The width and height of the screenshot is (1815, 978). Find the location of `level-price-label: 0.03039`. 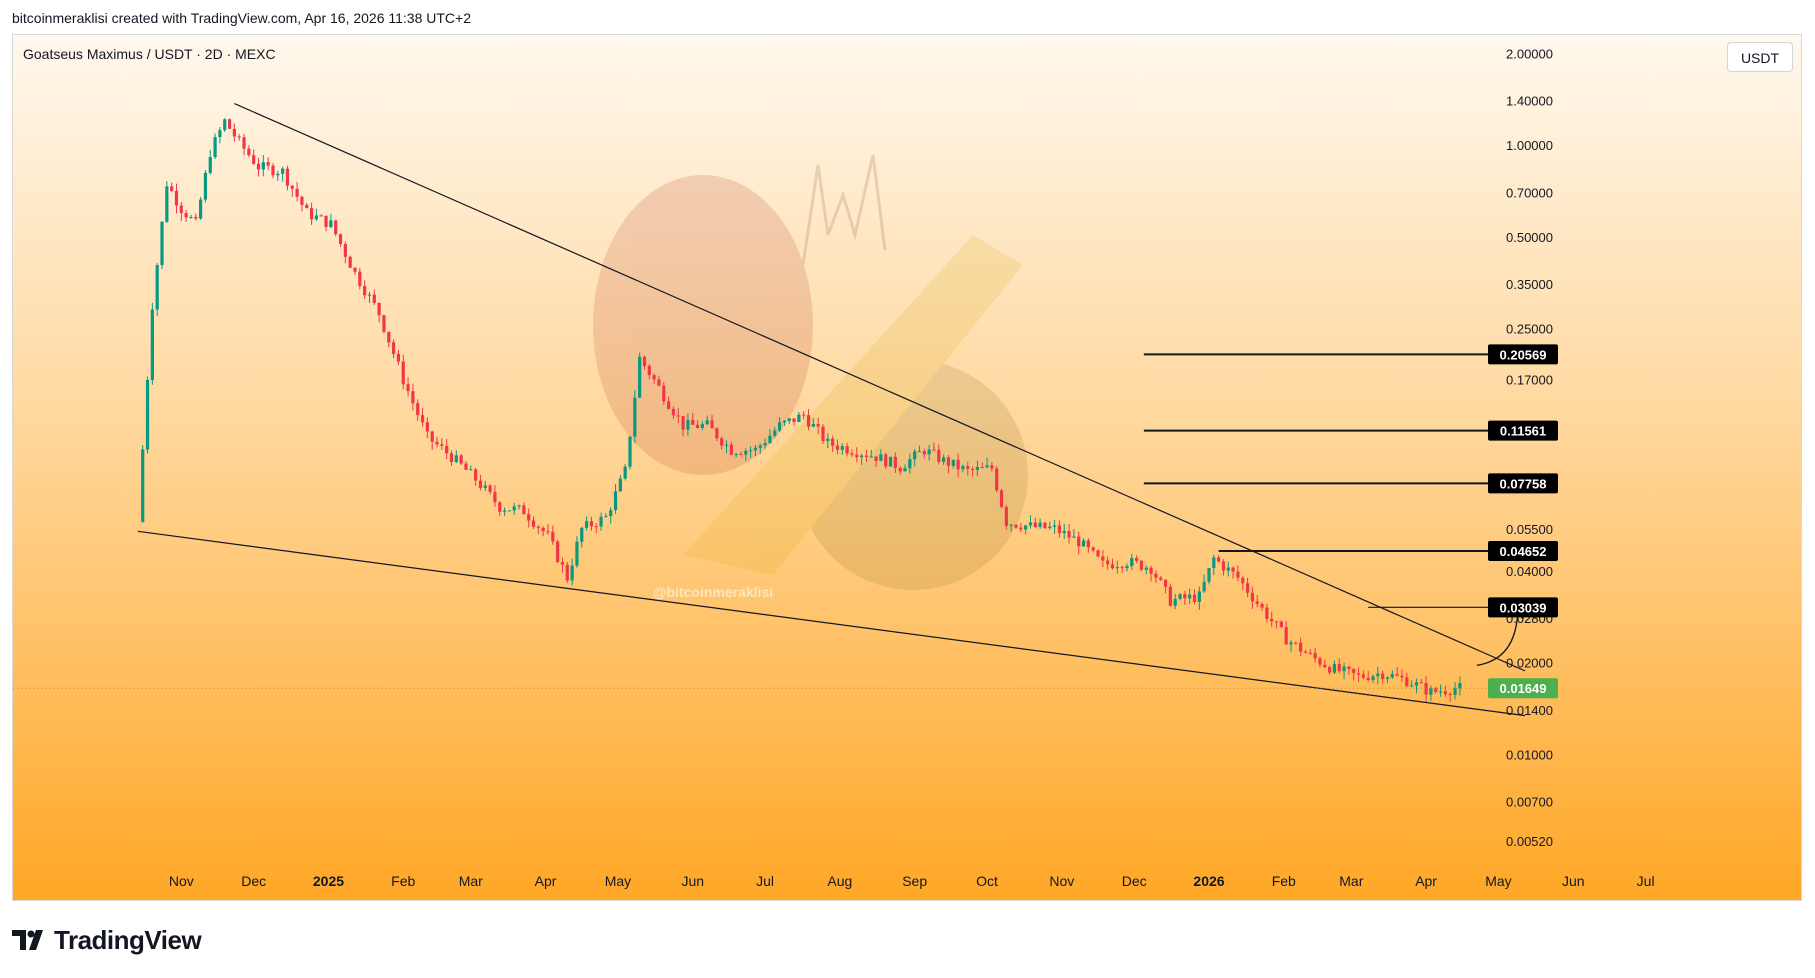

level-price-label: 0.03039 is located at coordinates (1523, 607).